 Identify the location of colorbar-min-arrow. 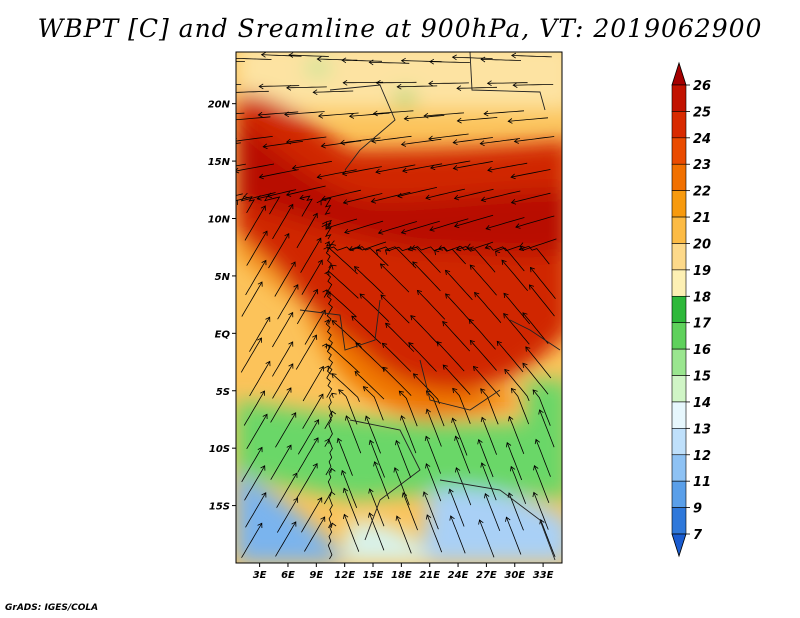
(679, 545).